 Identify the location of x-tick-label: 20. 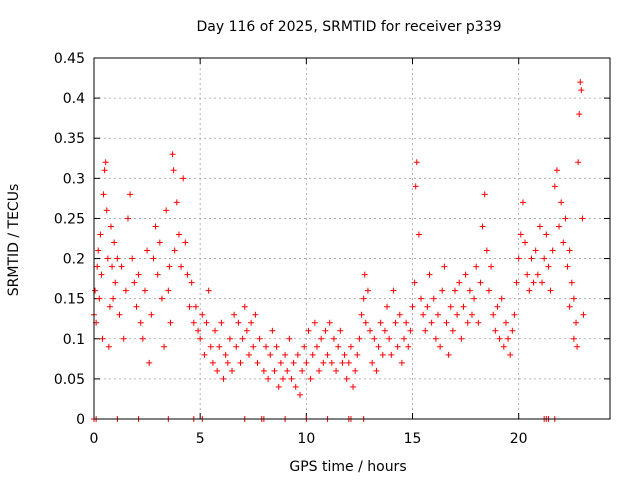
(519, 439).